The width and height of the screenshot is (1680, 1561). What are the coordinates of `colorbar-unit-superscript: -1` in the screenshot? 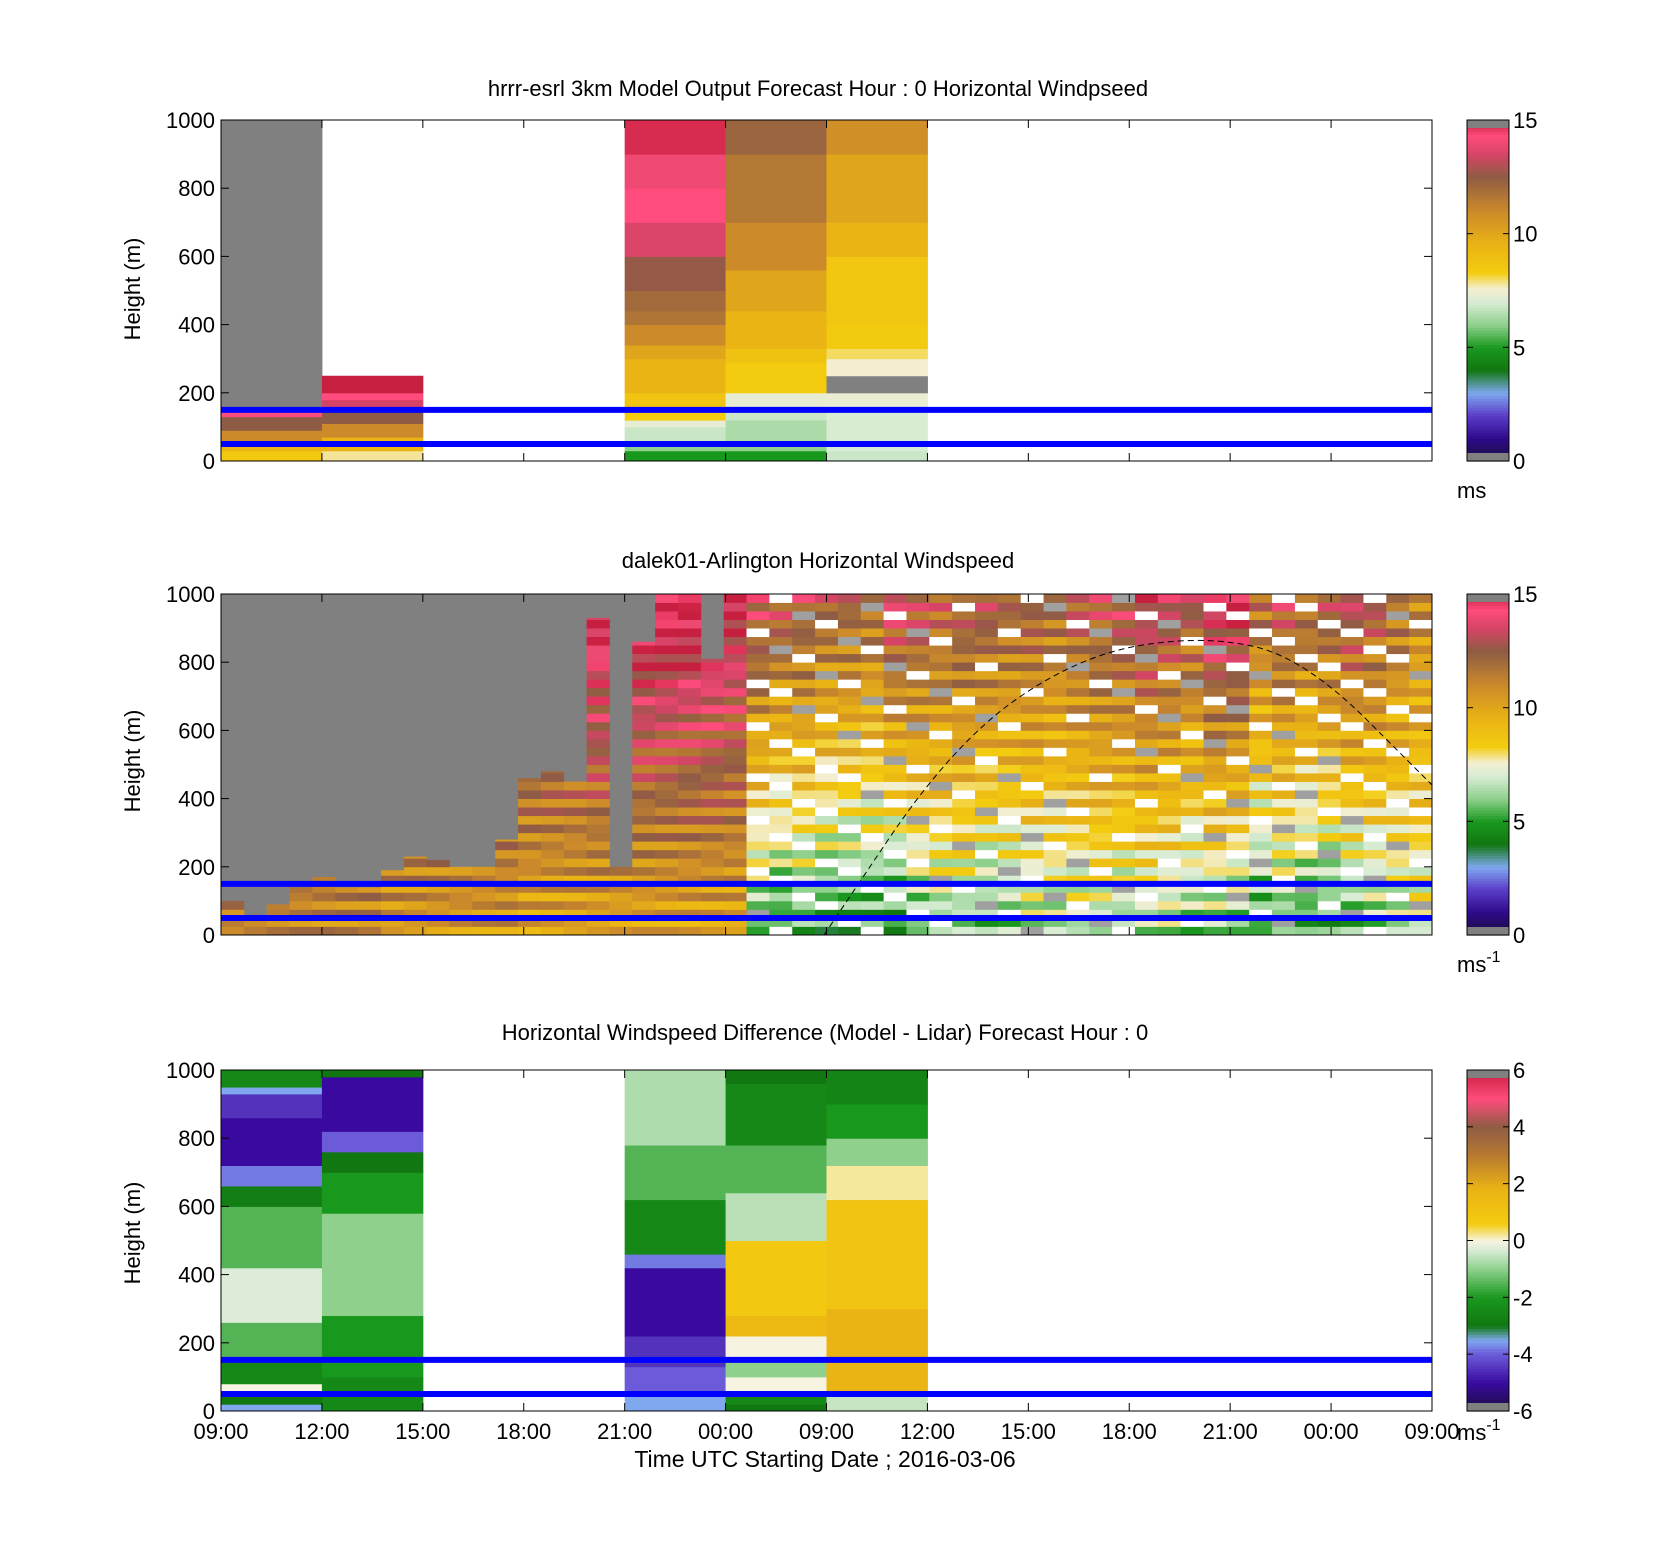 It's located at (1493, 1425).